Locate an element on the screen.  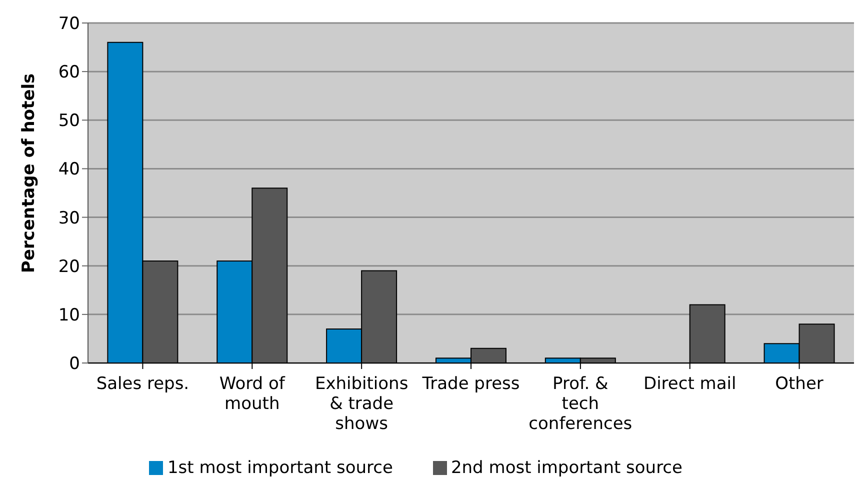
legend-label: 2nd most important source is located at coordinates (566, 468).